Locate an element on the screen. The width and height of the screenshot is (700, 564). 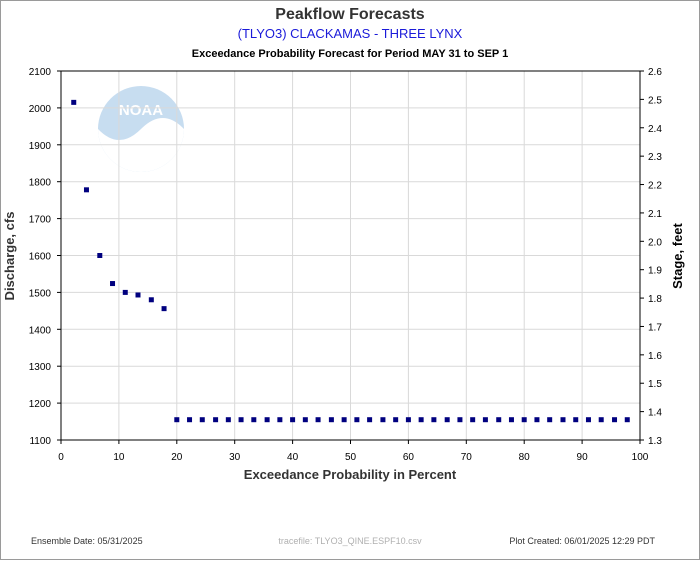
y2-tick-label: 2.3 is located at coordinates (655, 157).